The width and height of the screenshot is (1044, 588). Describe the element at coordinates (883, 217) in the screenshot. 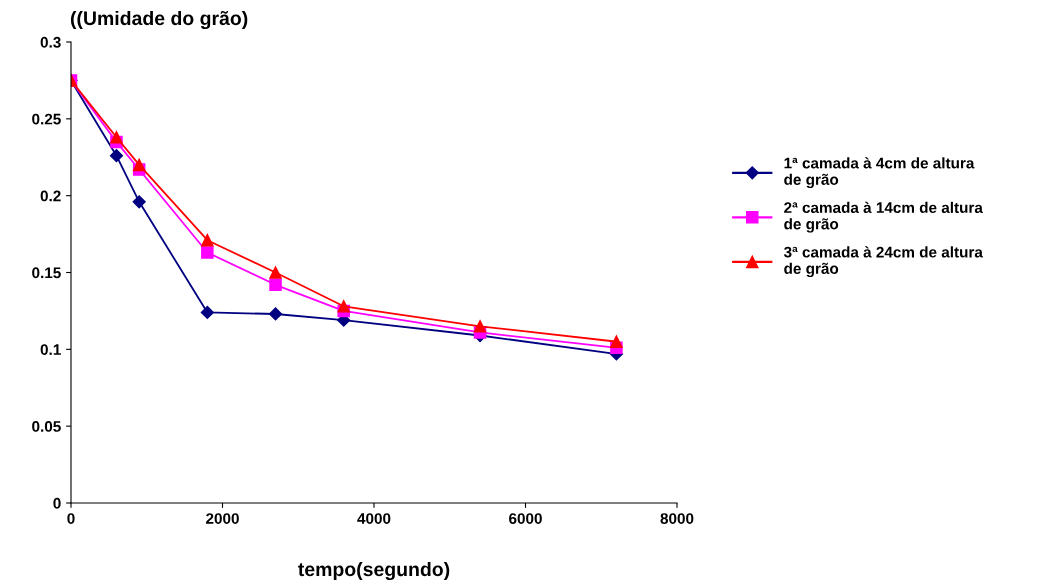

I see `legend-label: 2ª camada à 14cm de altura de grão` at that location.